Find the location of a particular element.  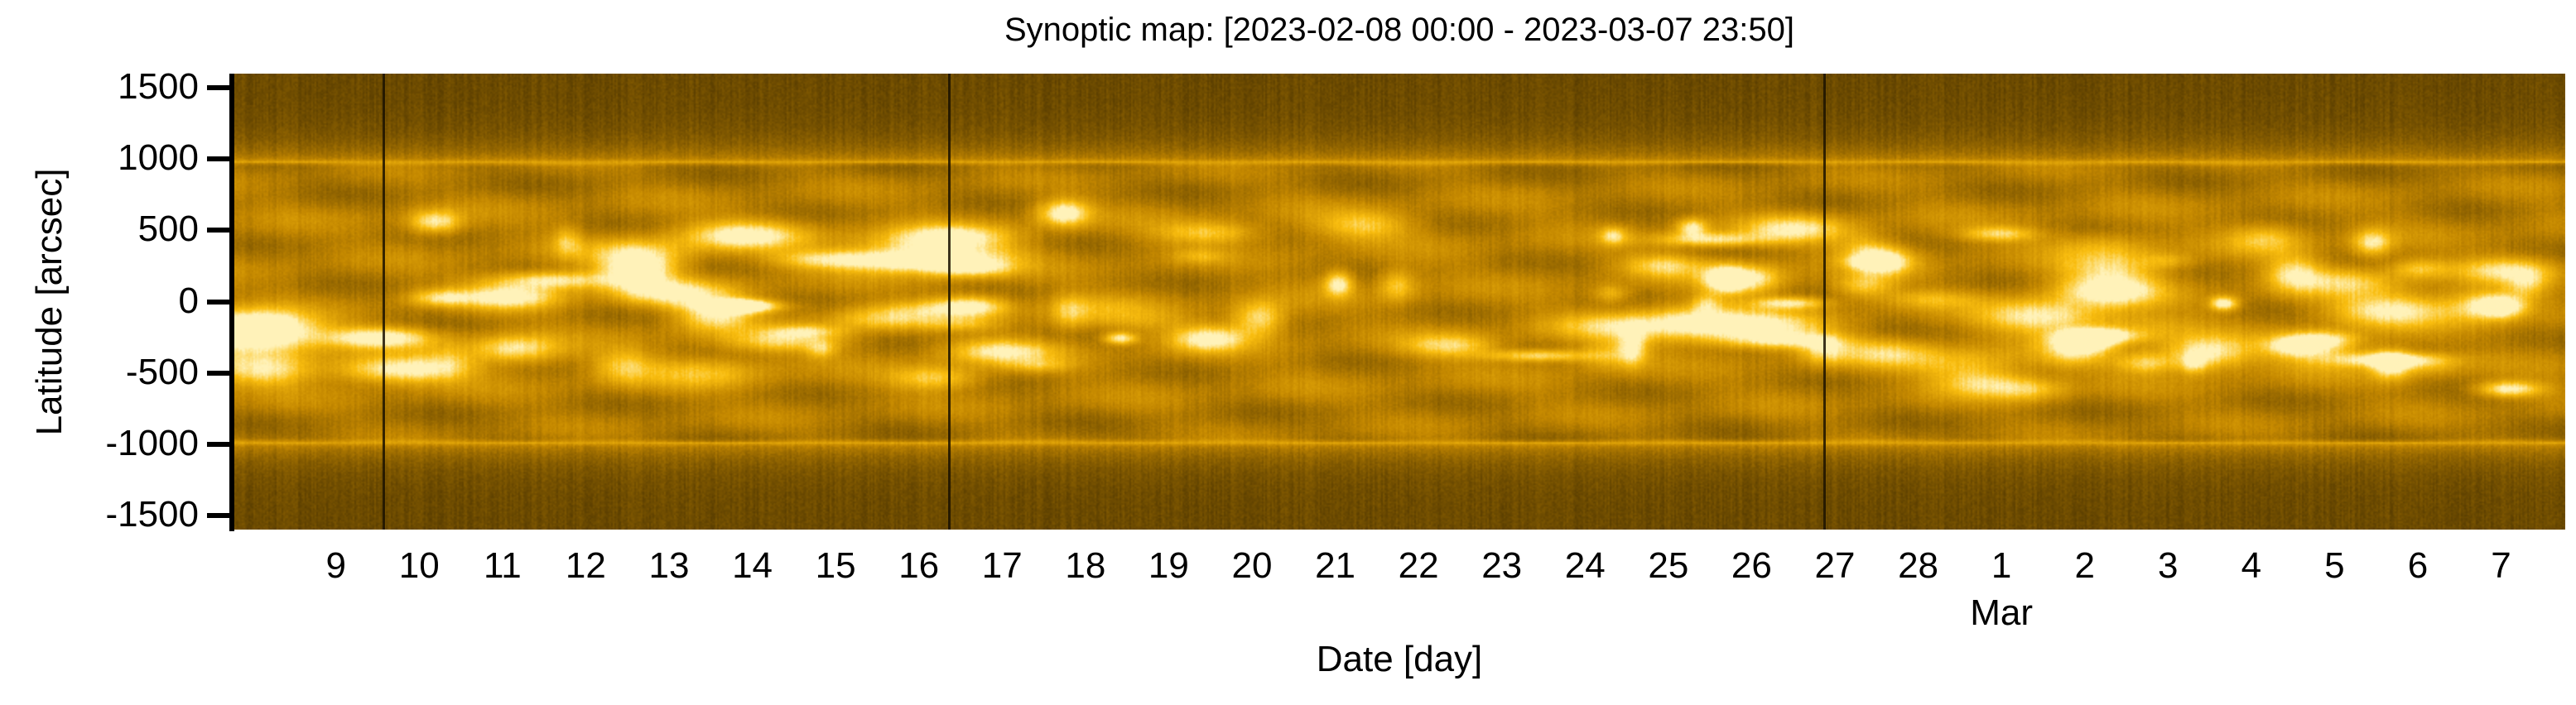

x-tick-label: 5 is located at coordinates (2334, 565).